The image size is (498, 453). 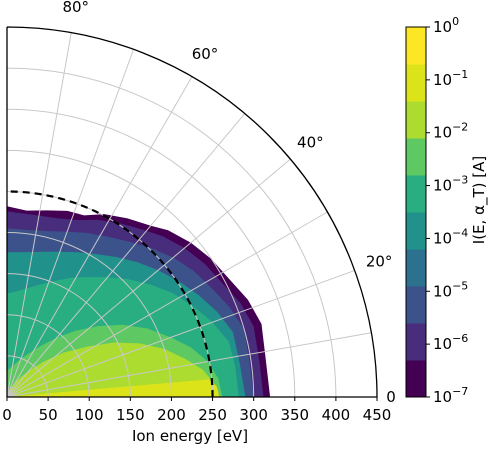 I want to click on colorbar-tick-label-7: 10⁰, so click(x=446, y=25).